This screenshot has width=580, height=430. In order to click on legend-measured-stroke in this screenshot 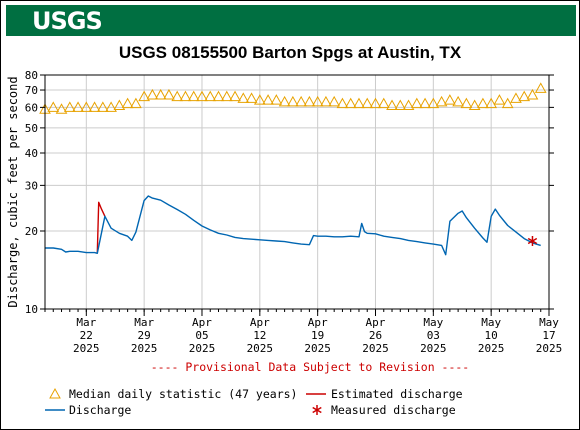, I will do `click(317, 410)`.